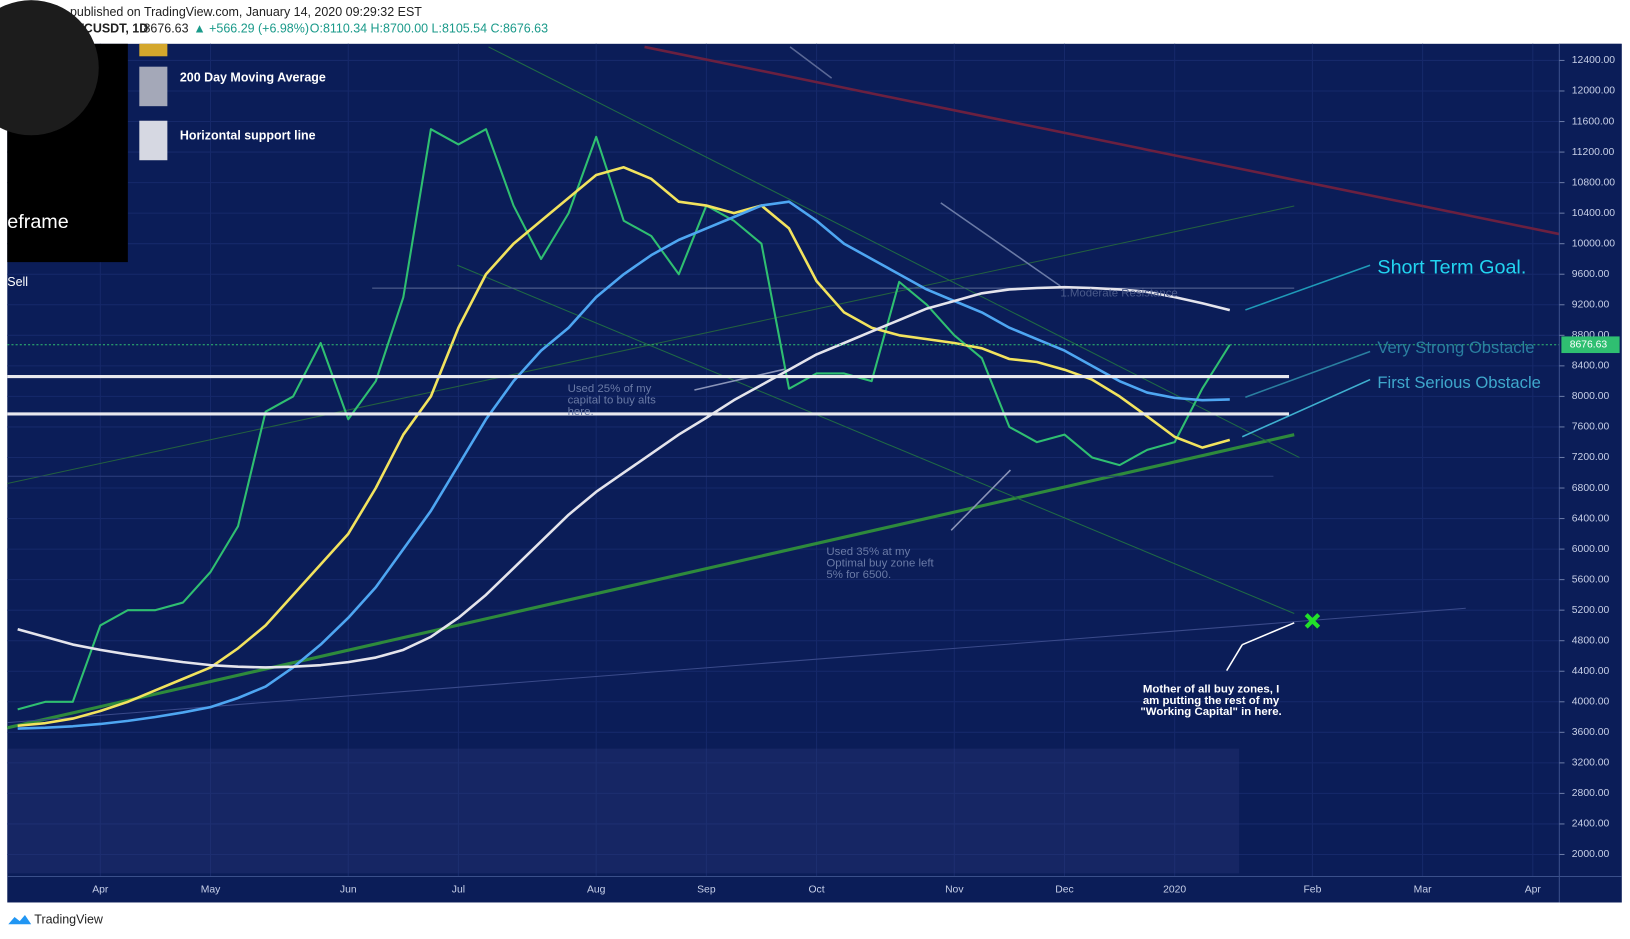 The image size is (1630, 939). What do you see at coordinates (1591, 824) in the screenshot?
I see `y-tick-label: 2400.00` at bounding box center [1591, 824].